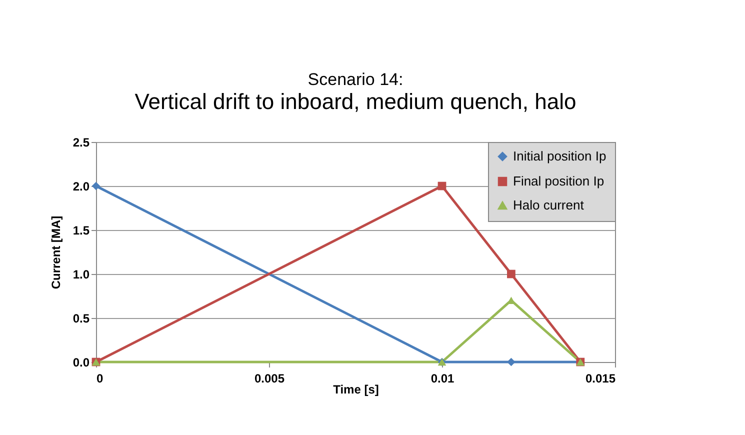 This screenshot has height=435, width=745. What do you see at coordinates (81, 143) in the screenshot?
I see `y-tick-label: 2.5` at bounding box center [81, 143].